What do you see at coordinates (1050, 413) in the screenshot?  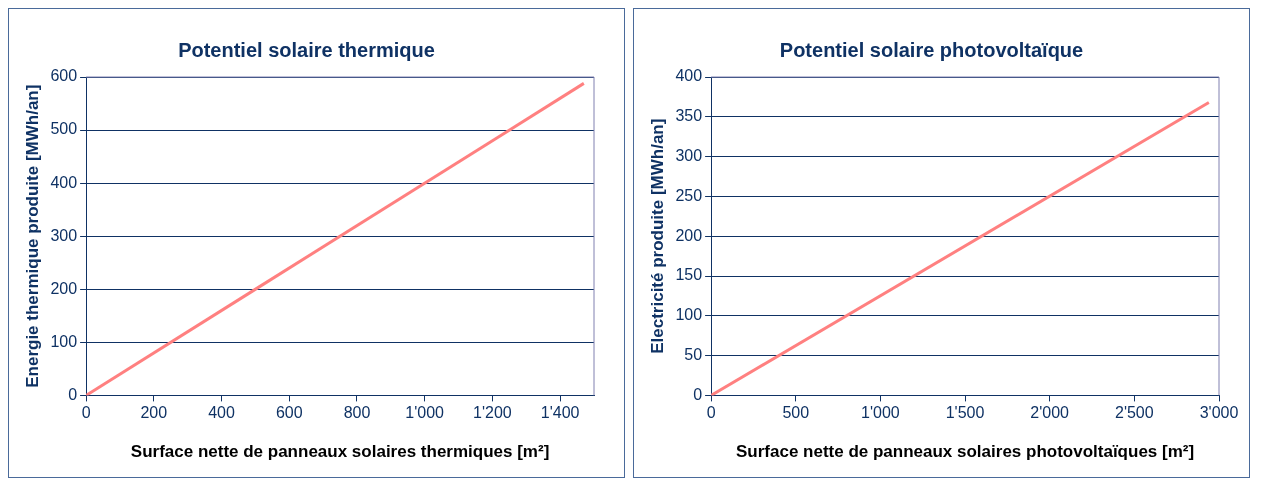 I see `x-tick-label: 2'000` at bounding box center [1050, 413].